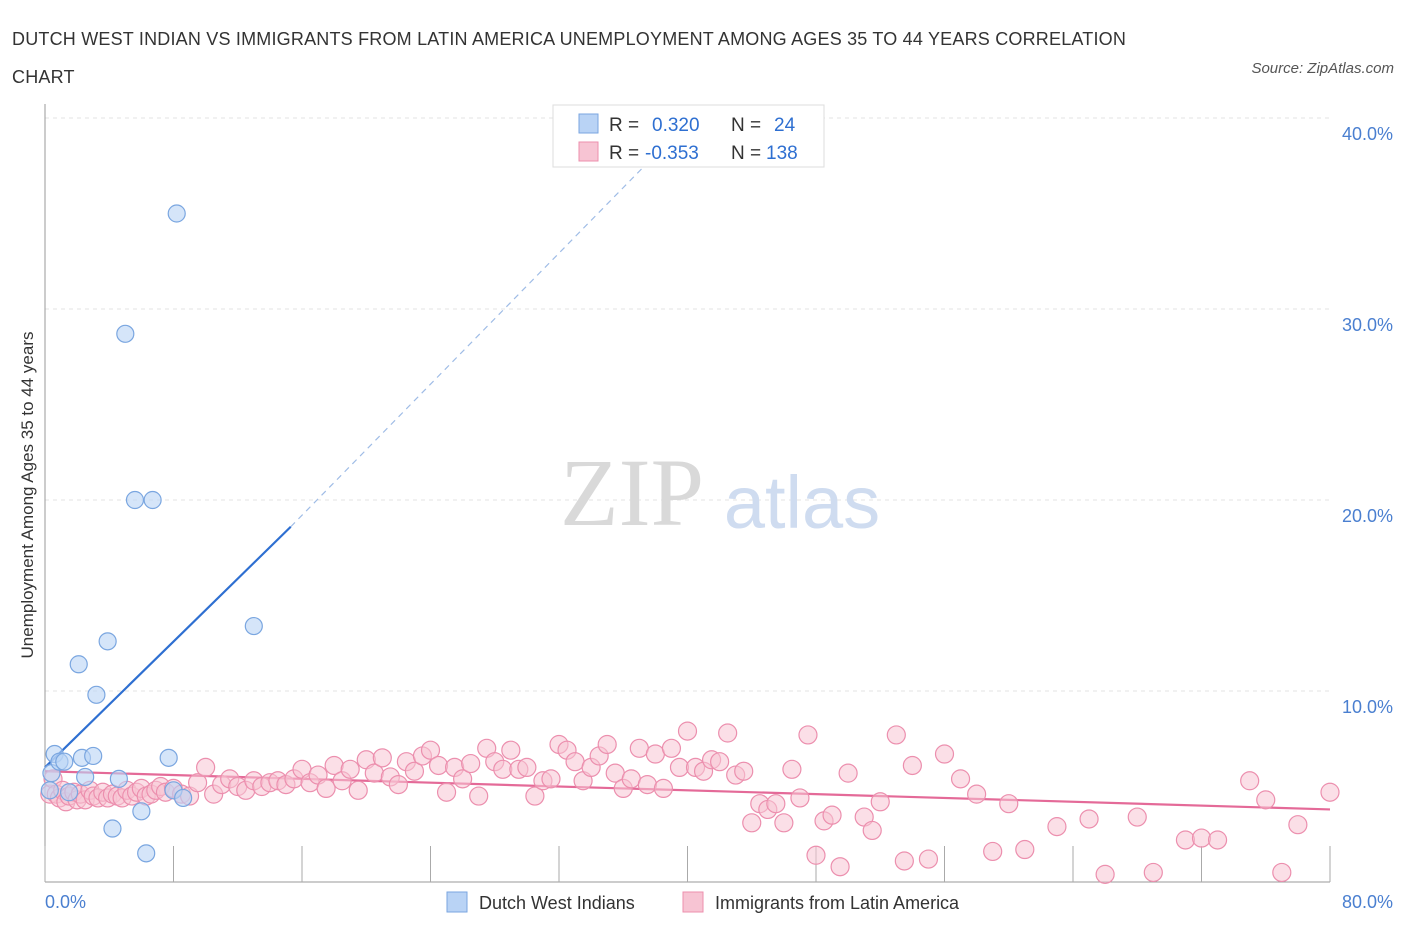  What do you see at coordinates (1367, 707) in the screenshot?
I see `y-tick-label-0: 10.0%` at bounding box center [1367, 707].